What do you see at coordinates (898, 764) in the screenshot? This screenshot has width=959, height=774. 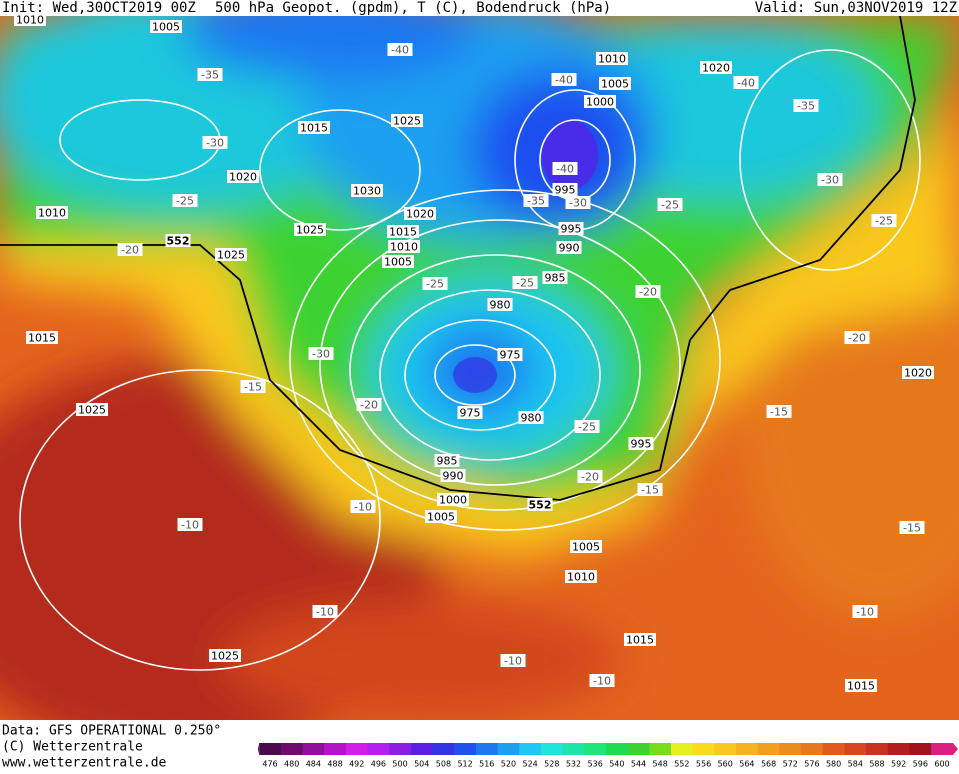 I see `colorbar-label: 592` at bounding box center [898, 764].